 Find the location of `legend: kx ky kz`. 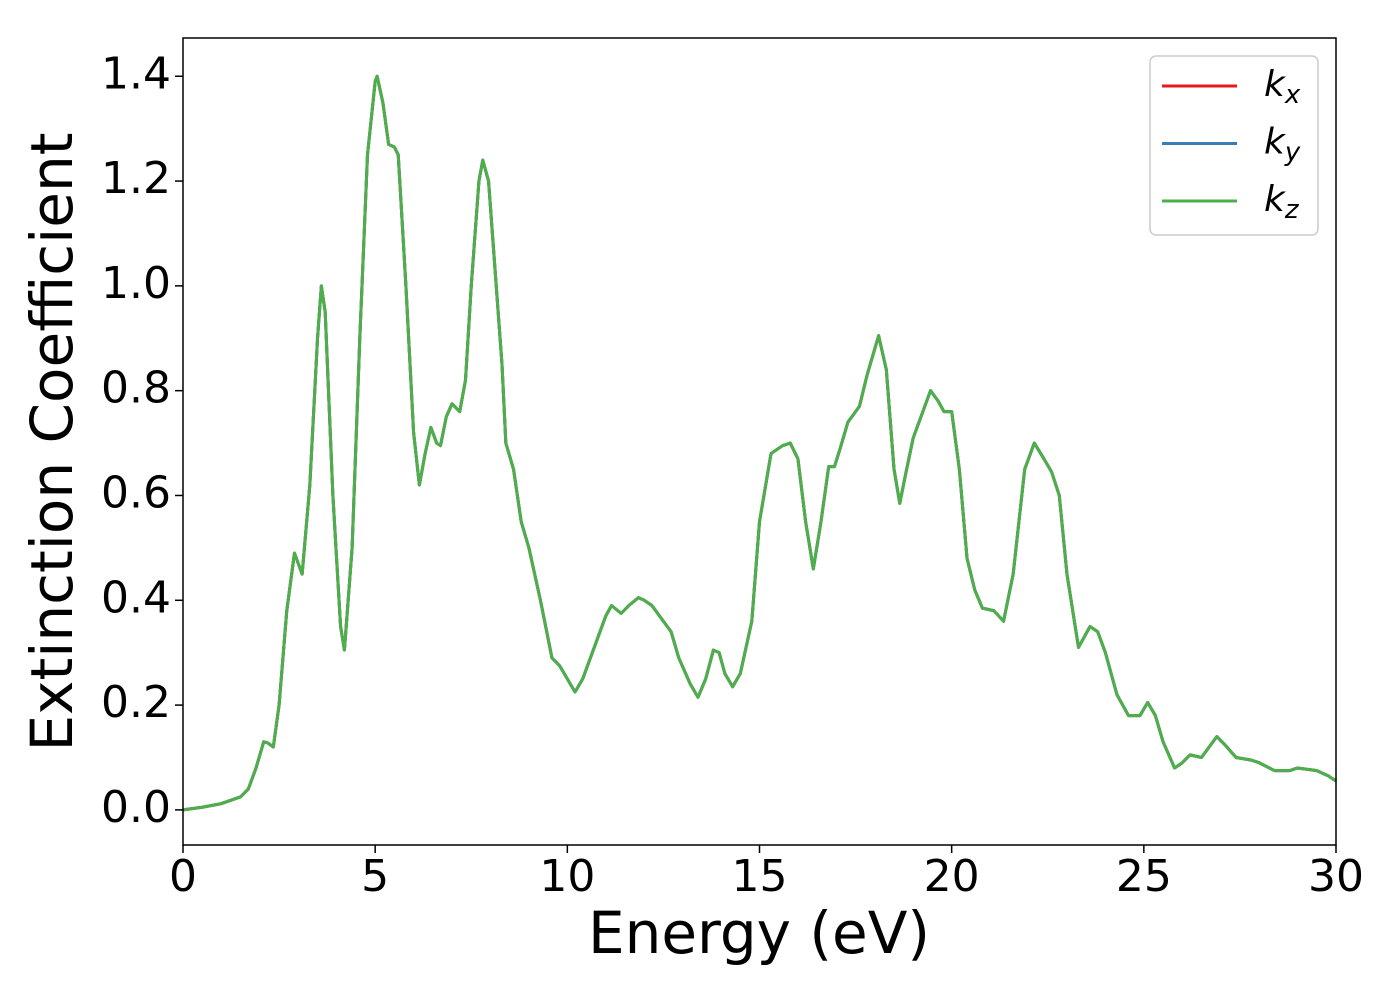

legend: kx ky kz is located at coordinates (1234, 145).